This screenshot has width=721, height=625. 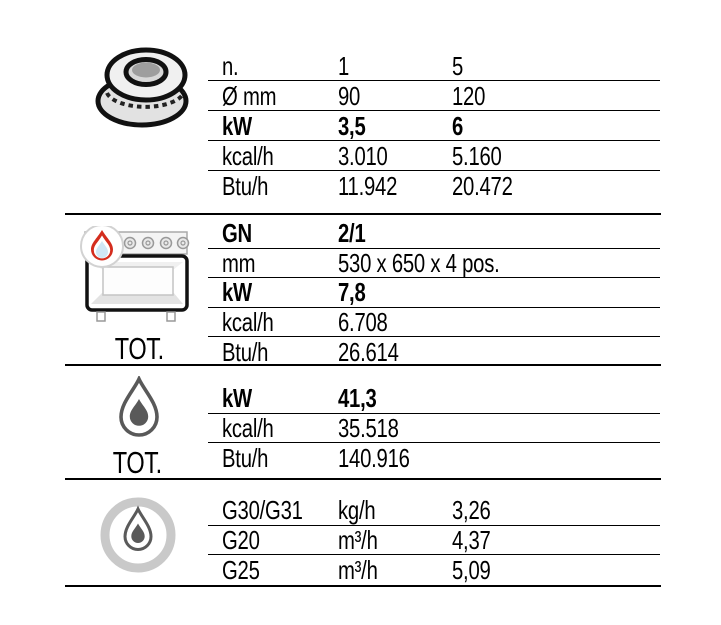 What do you see at coordinates (352, 125) in the screenshot?
I see `spec-value: 3,5` at bounding box center [352, 125].